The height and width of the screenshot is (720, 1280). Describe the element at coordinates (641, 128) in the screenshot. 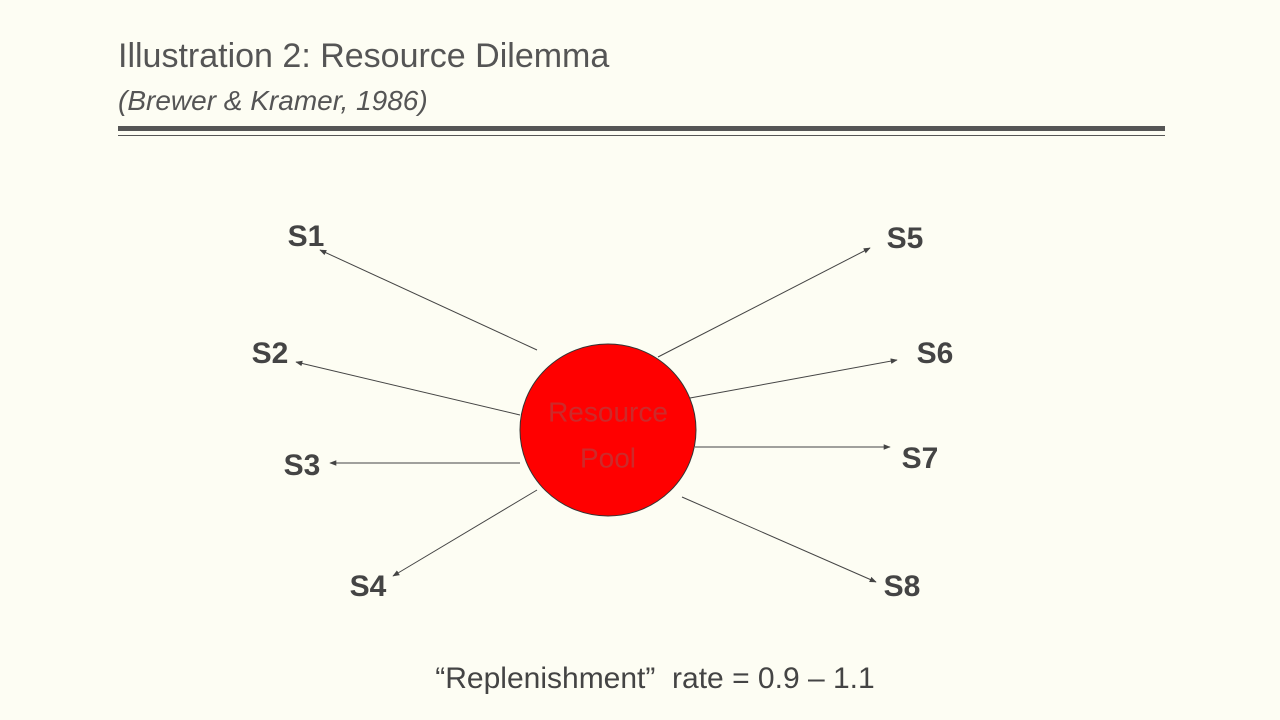

I see `rule-thick` at that location.